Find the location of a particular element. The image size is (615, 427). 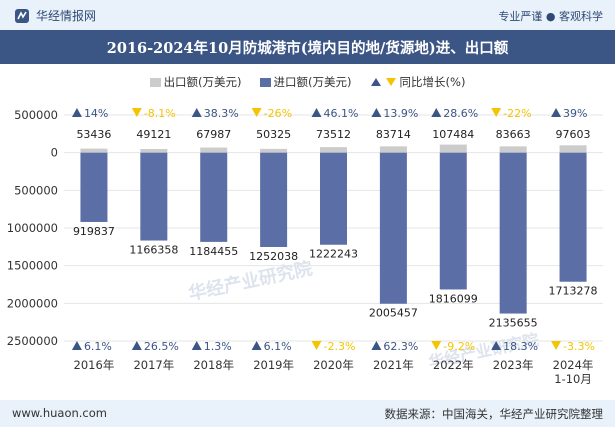

legend-export-label: 出口额(万美元) is located at coordinates (202, 82).